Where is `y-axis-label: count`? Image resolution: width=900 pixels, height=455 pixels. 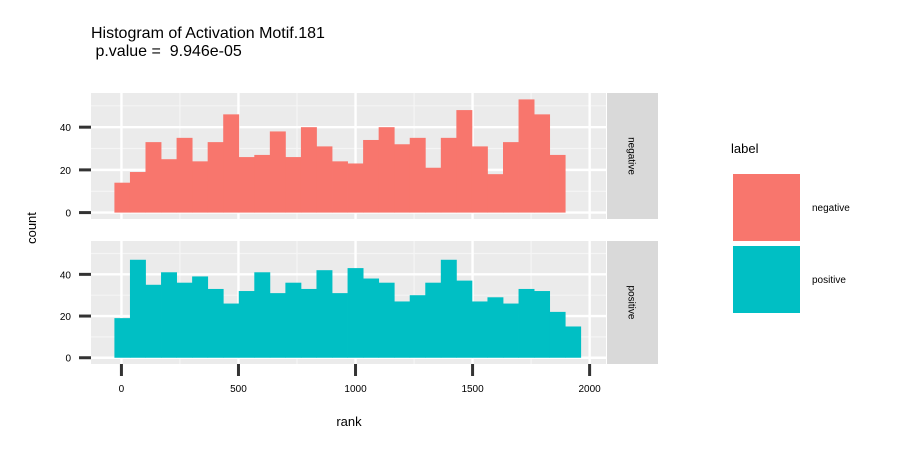 y-axis-label: count is located at coordinates (31, 228).